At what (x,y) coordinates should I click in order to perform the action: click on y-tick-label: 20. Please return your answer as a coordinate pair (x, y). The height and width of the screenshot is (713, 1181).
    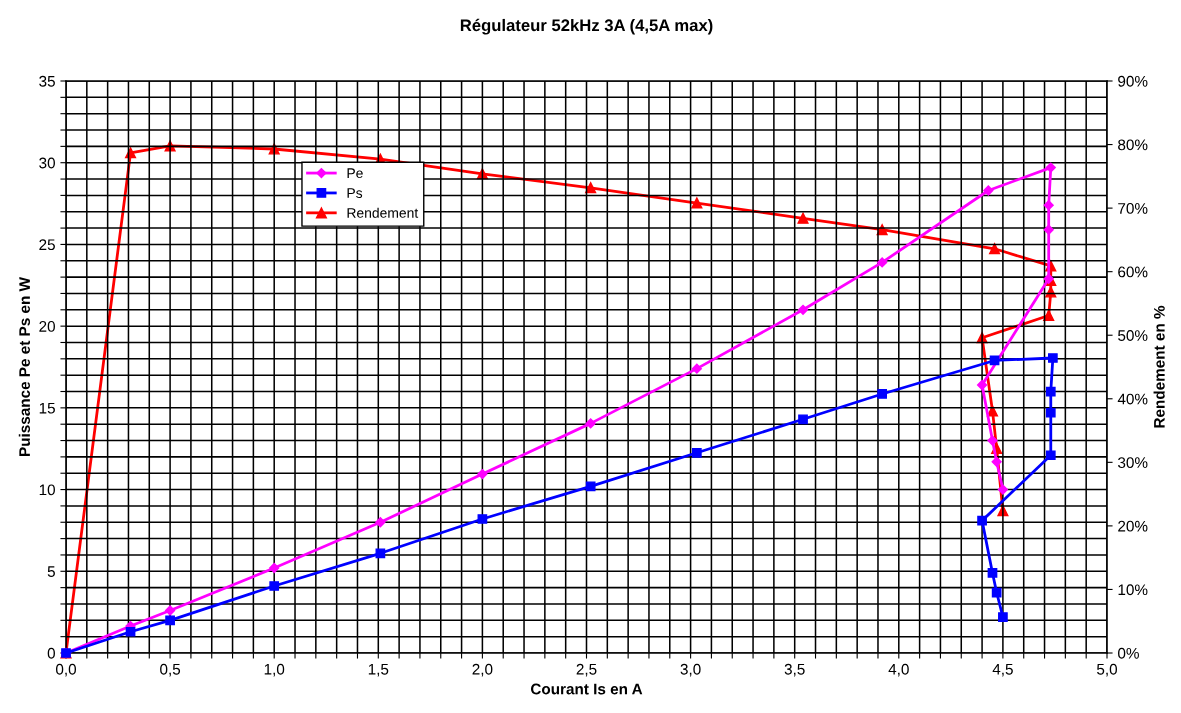
    Looking at the image, I should click on (47, 326).